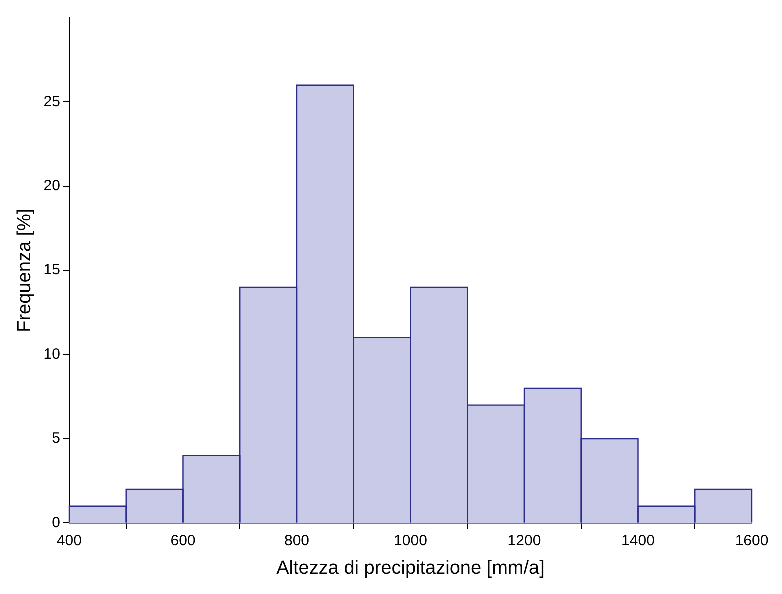 The image size is (782, 594). What do you see at coordinates (752, 541) in the screenshot?
I see `x-tick-label: 1600` at bounding box center [752, 541].